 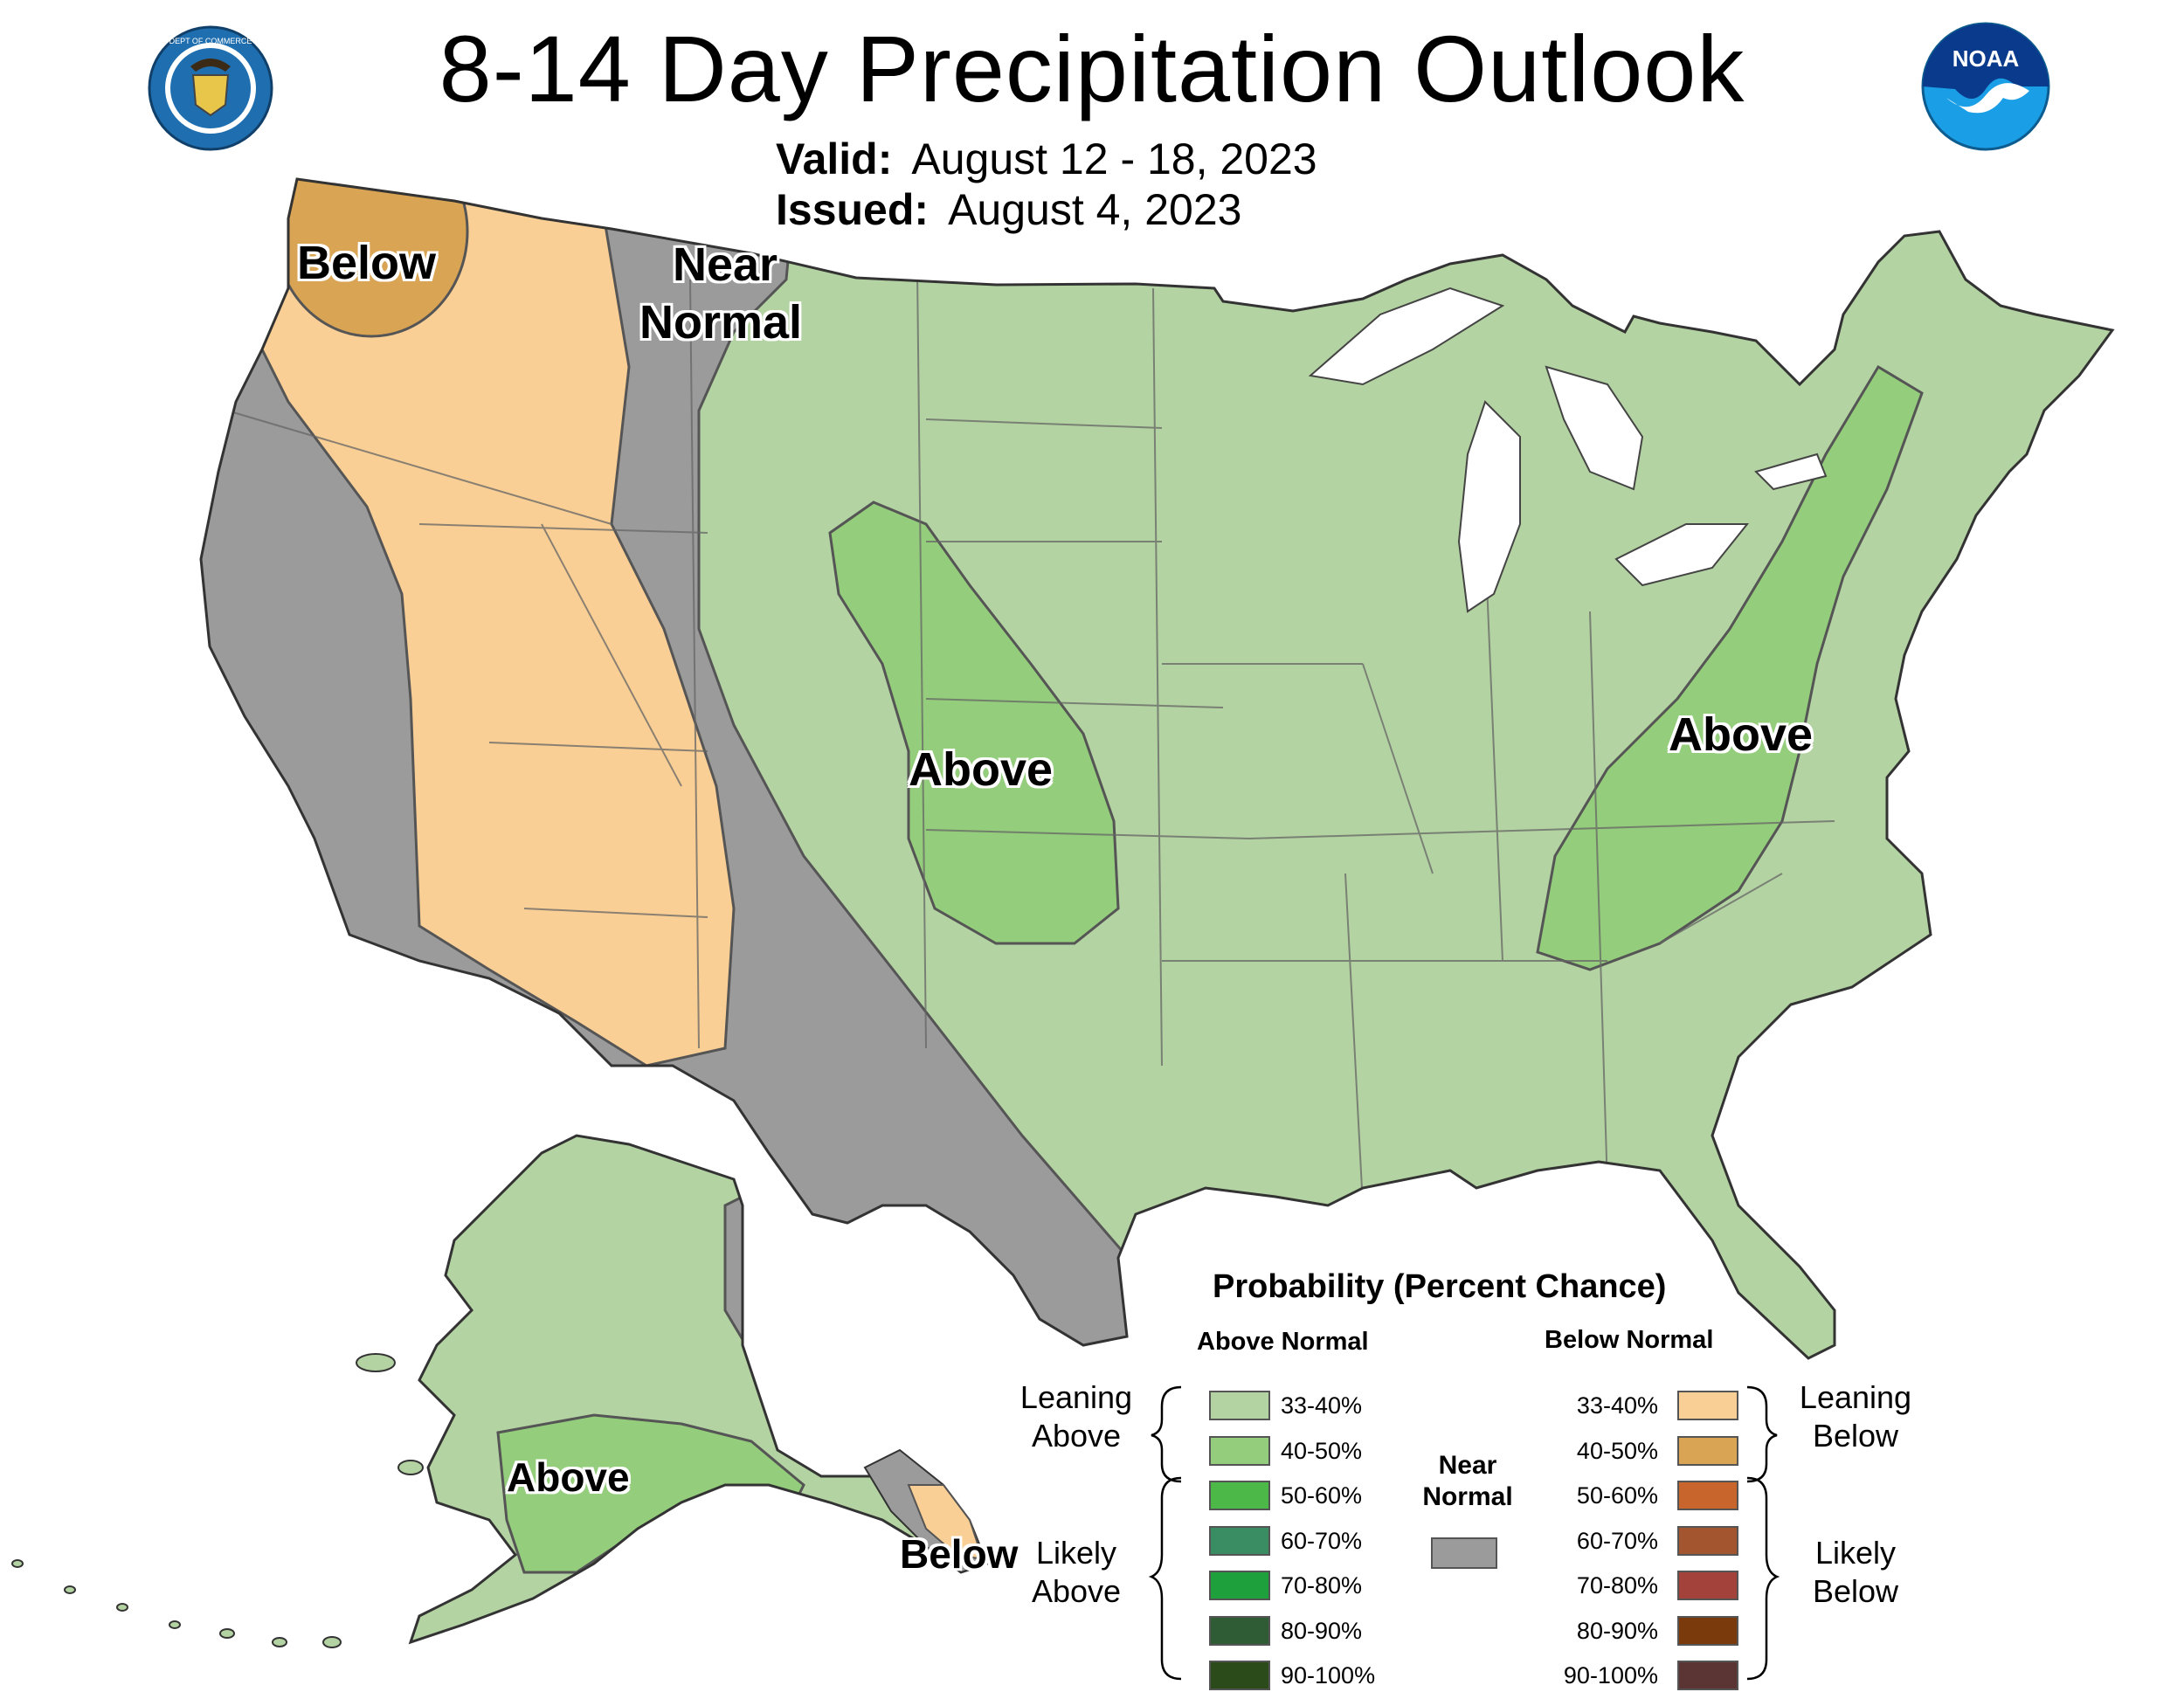 I want to click on legend-below-range-label: 40-50%, so click(x=1617, y=1450).